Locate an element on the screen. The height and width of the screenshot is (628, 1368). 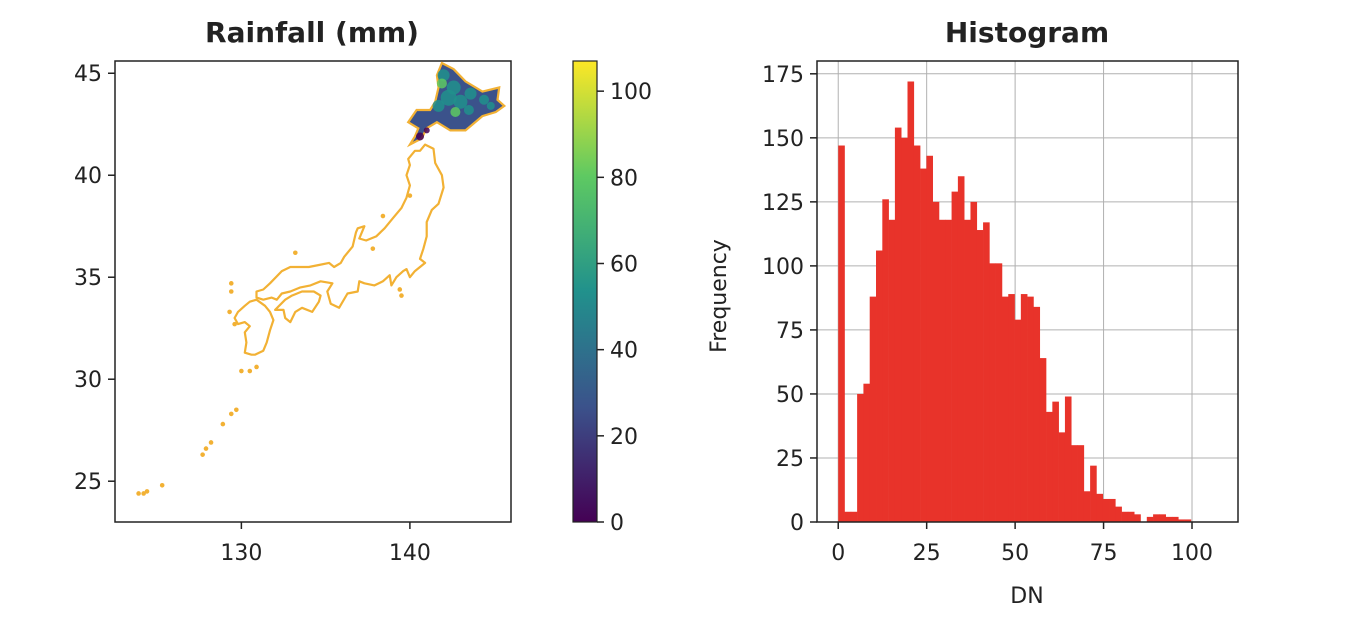
colorbar-ticks: 0 20 40 60 80 100 is located at coordinates (624, 308).